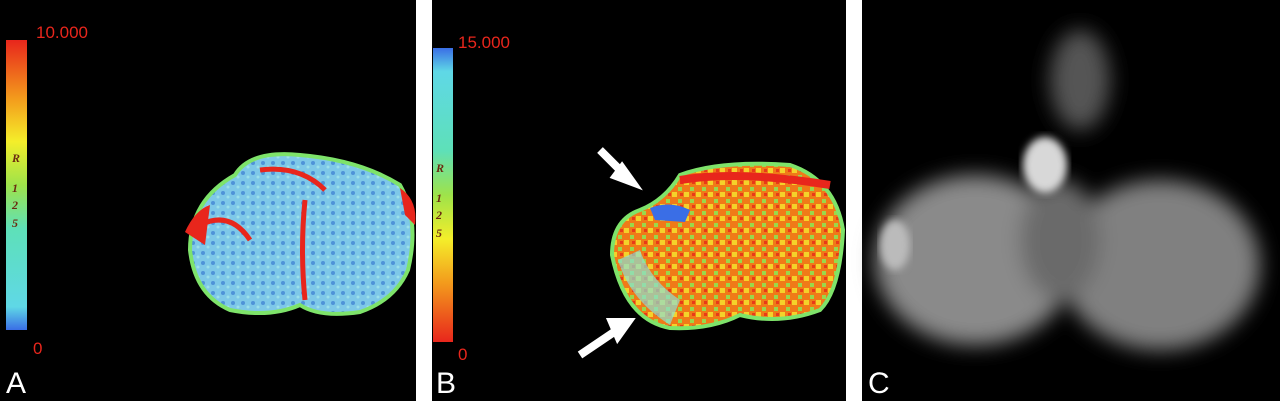  What do you see at coordinates (446, 383) in the screenshot?
I see `panel-label: B` at bounding box center [446, 383].